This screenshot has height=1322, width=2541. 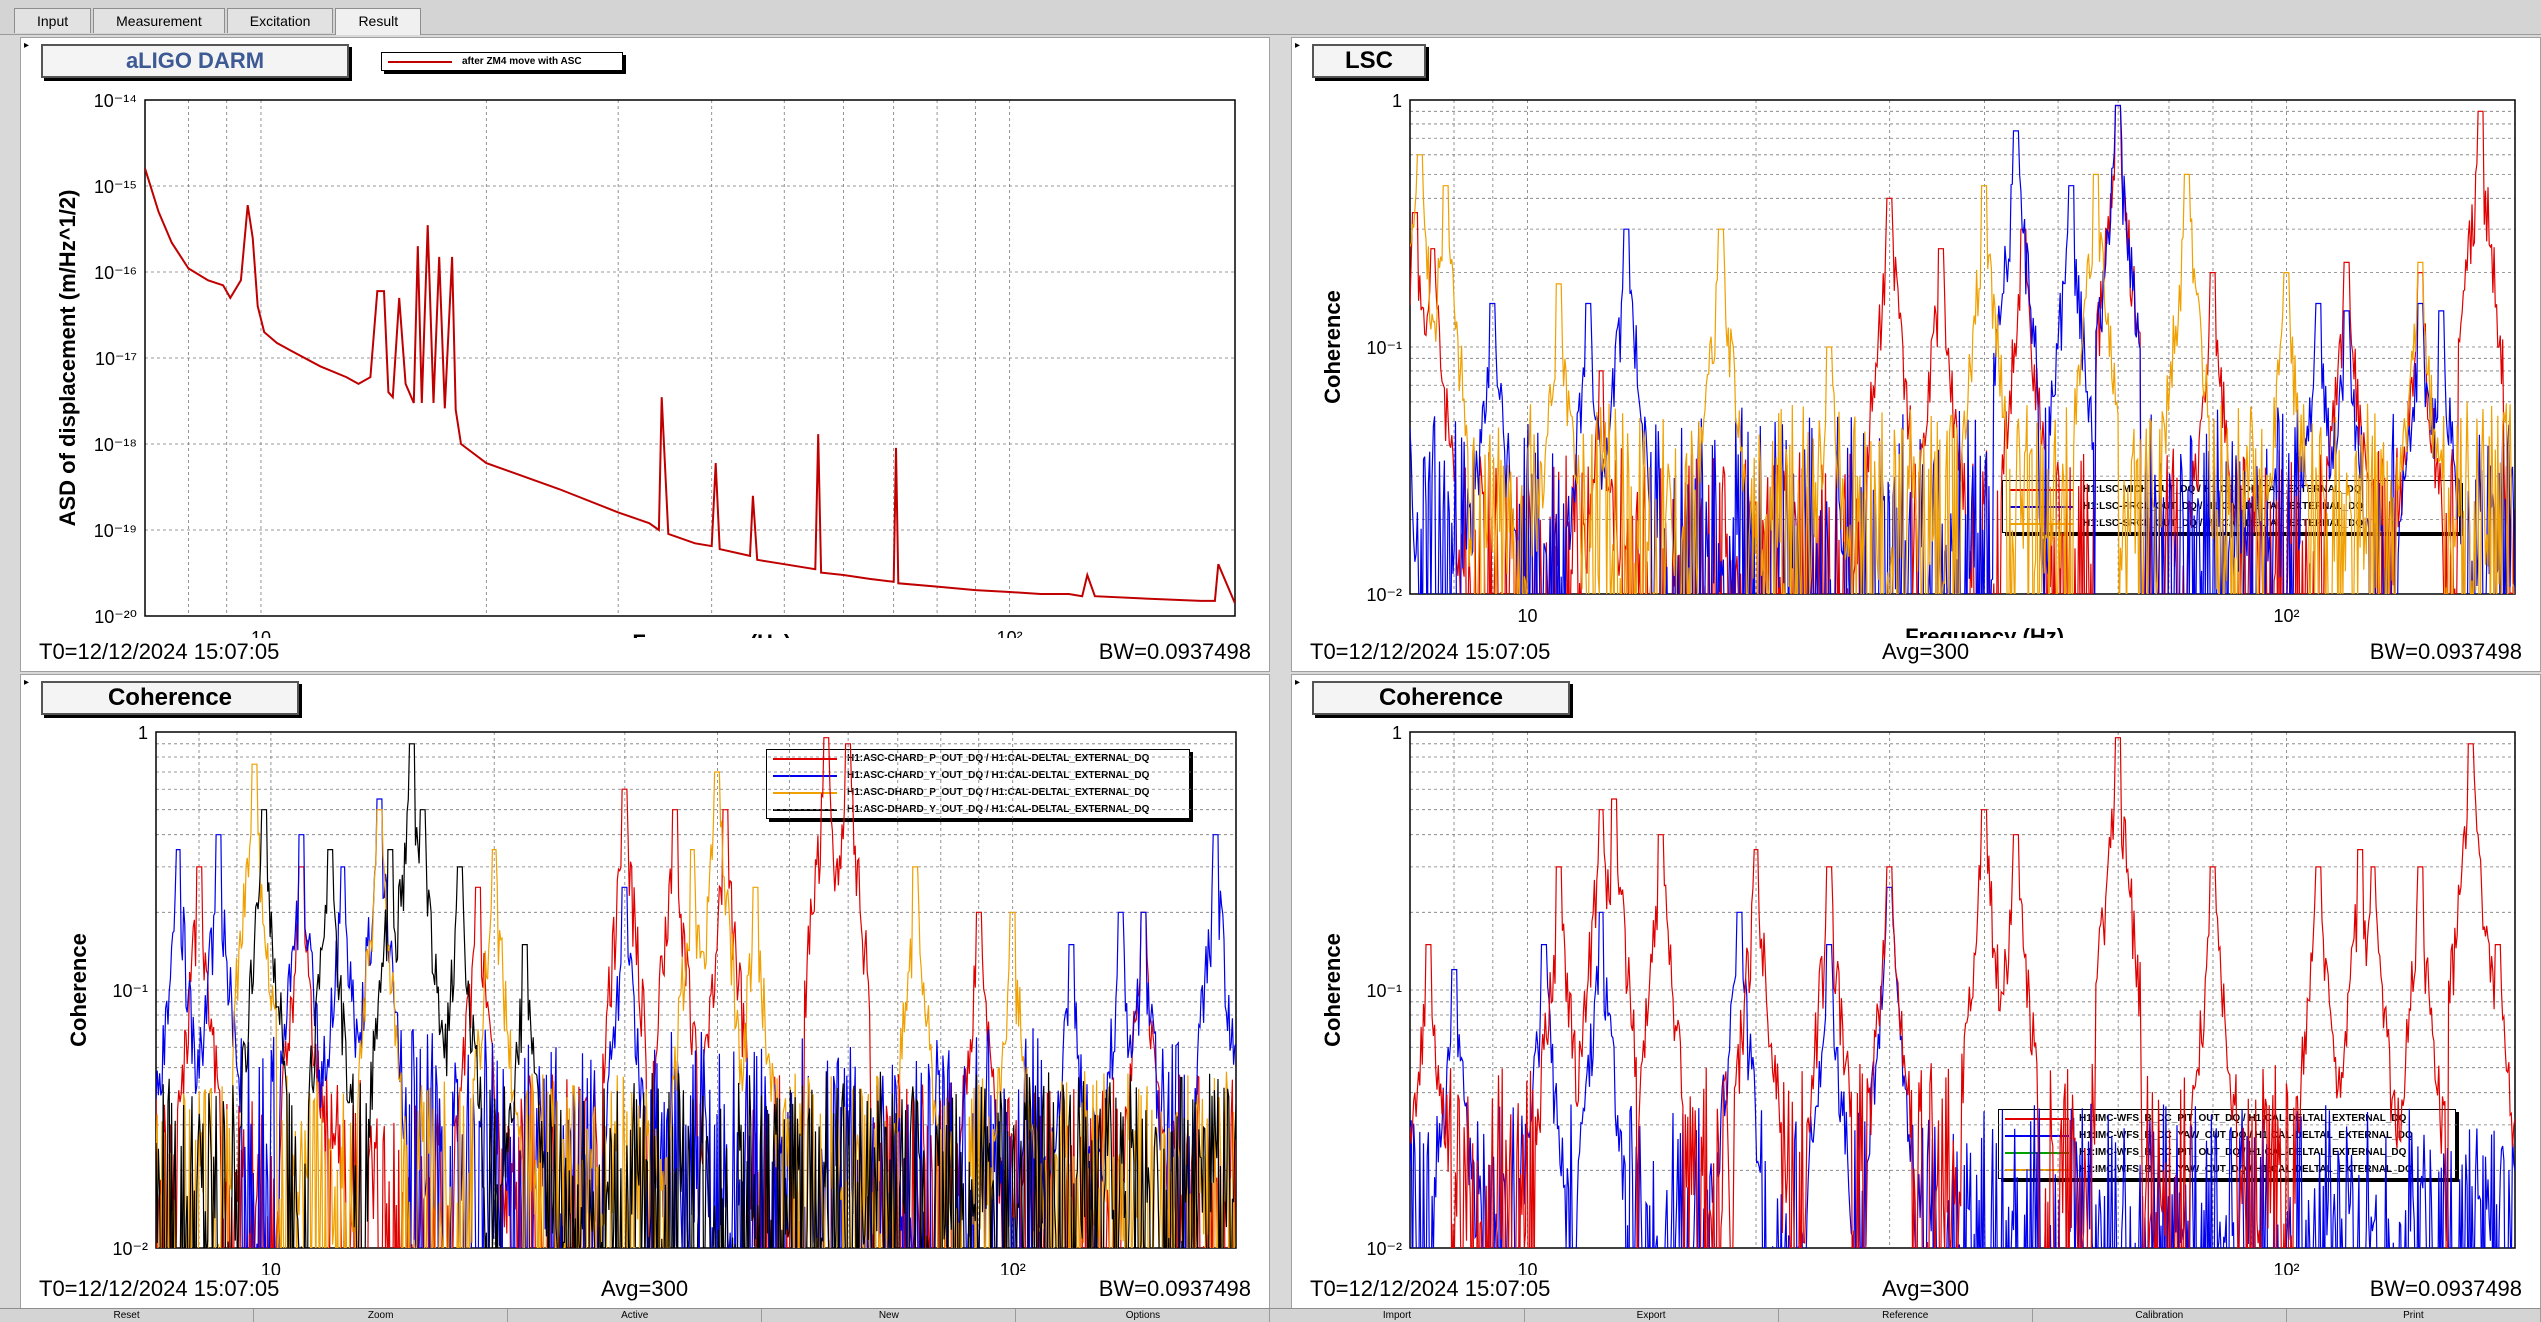 What do you see at coordinates (381, 1315) in the screenshot?
I see `zoom-button: Zoom` at bounding box center [381, 1315].